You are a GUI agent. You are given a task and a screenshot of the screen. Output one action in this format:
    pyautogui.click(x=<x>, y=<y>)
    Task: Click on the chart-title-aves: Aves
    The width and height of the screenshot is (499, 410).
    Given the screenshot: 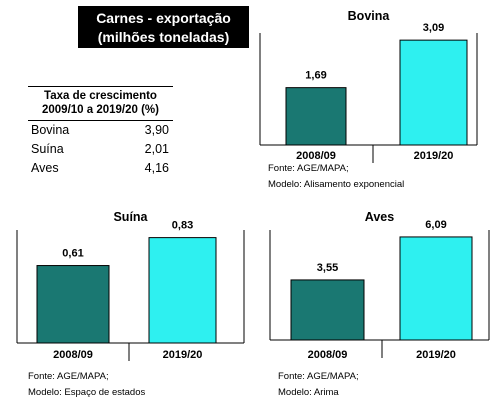 What is the action you would take?
    pyautogui.click(x=379, y=217)
    